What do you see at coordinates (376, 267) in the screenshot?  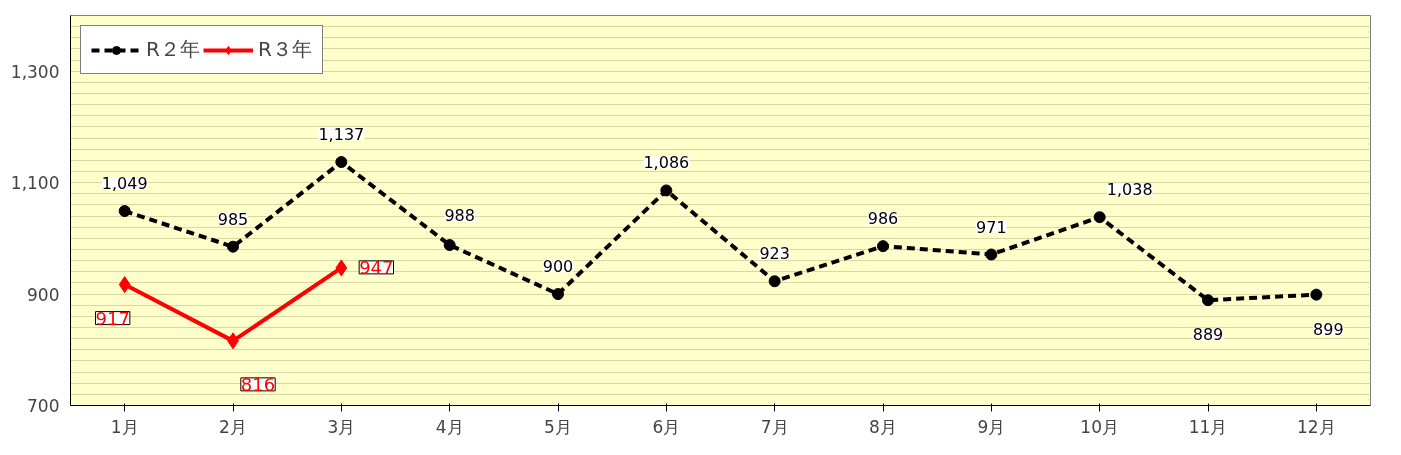 I see `data-label: 947` at bounding box center [376, 267].